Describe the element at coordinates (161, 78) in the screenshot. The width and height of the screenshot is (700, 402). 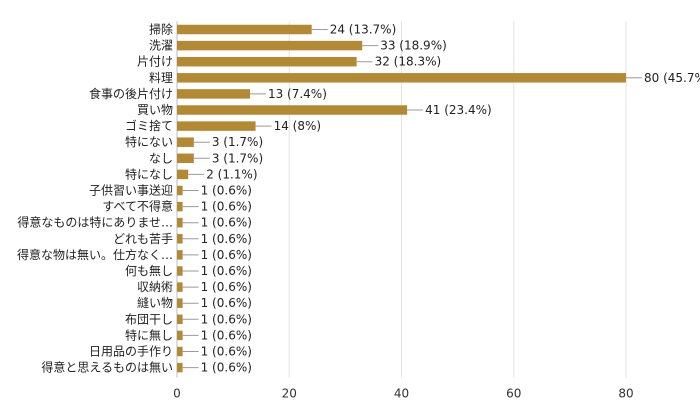
I see `category-label: 料理` at that location.